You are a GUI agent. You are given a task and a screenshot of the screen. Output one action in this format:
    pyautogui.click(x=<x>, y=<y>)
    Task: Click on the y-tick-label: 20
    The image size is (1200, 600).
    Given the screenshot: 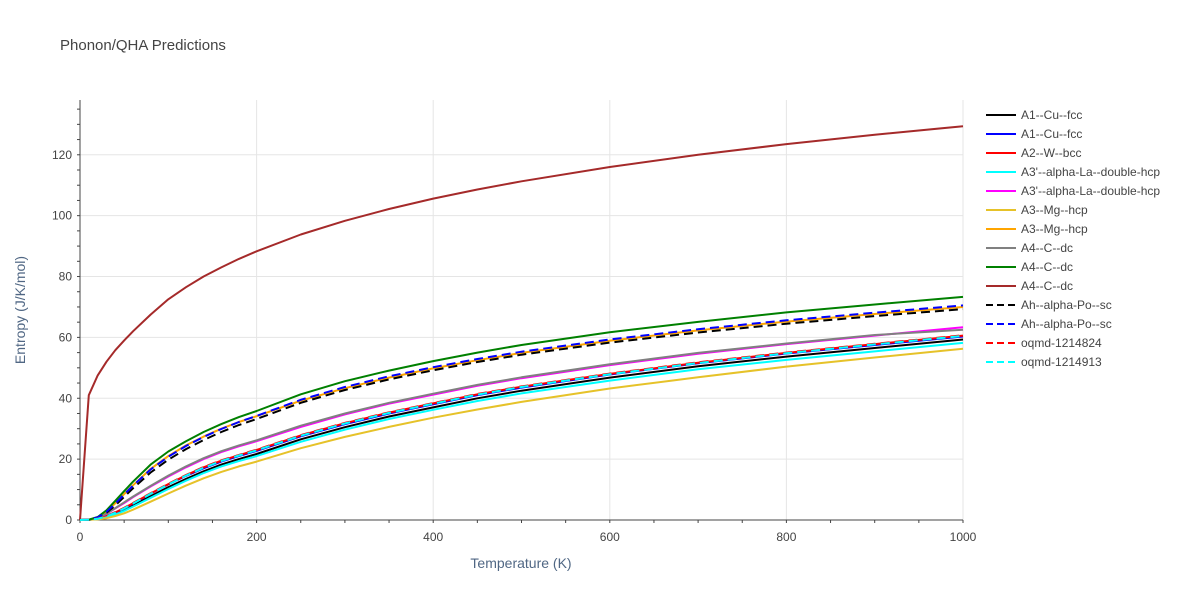 What is the action you would take?
    pyautogui.click(x=66, y=459)
    